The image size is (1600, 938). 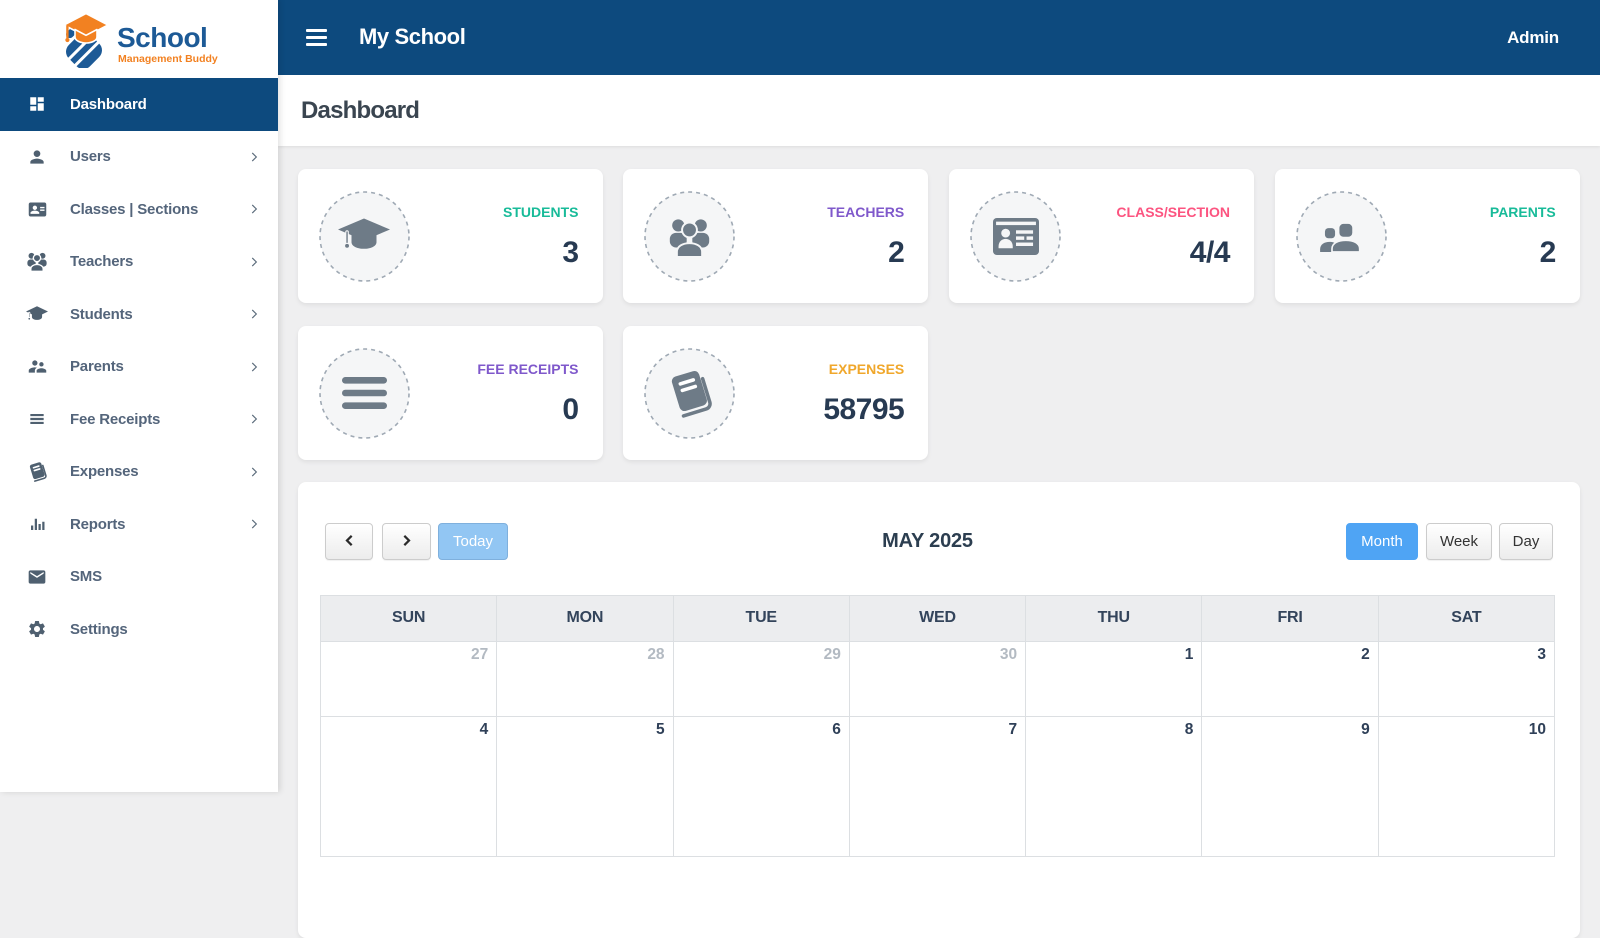 I want to click on svg-text: Management Buddy, so click(x=168, y=59).